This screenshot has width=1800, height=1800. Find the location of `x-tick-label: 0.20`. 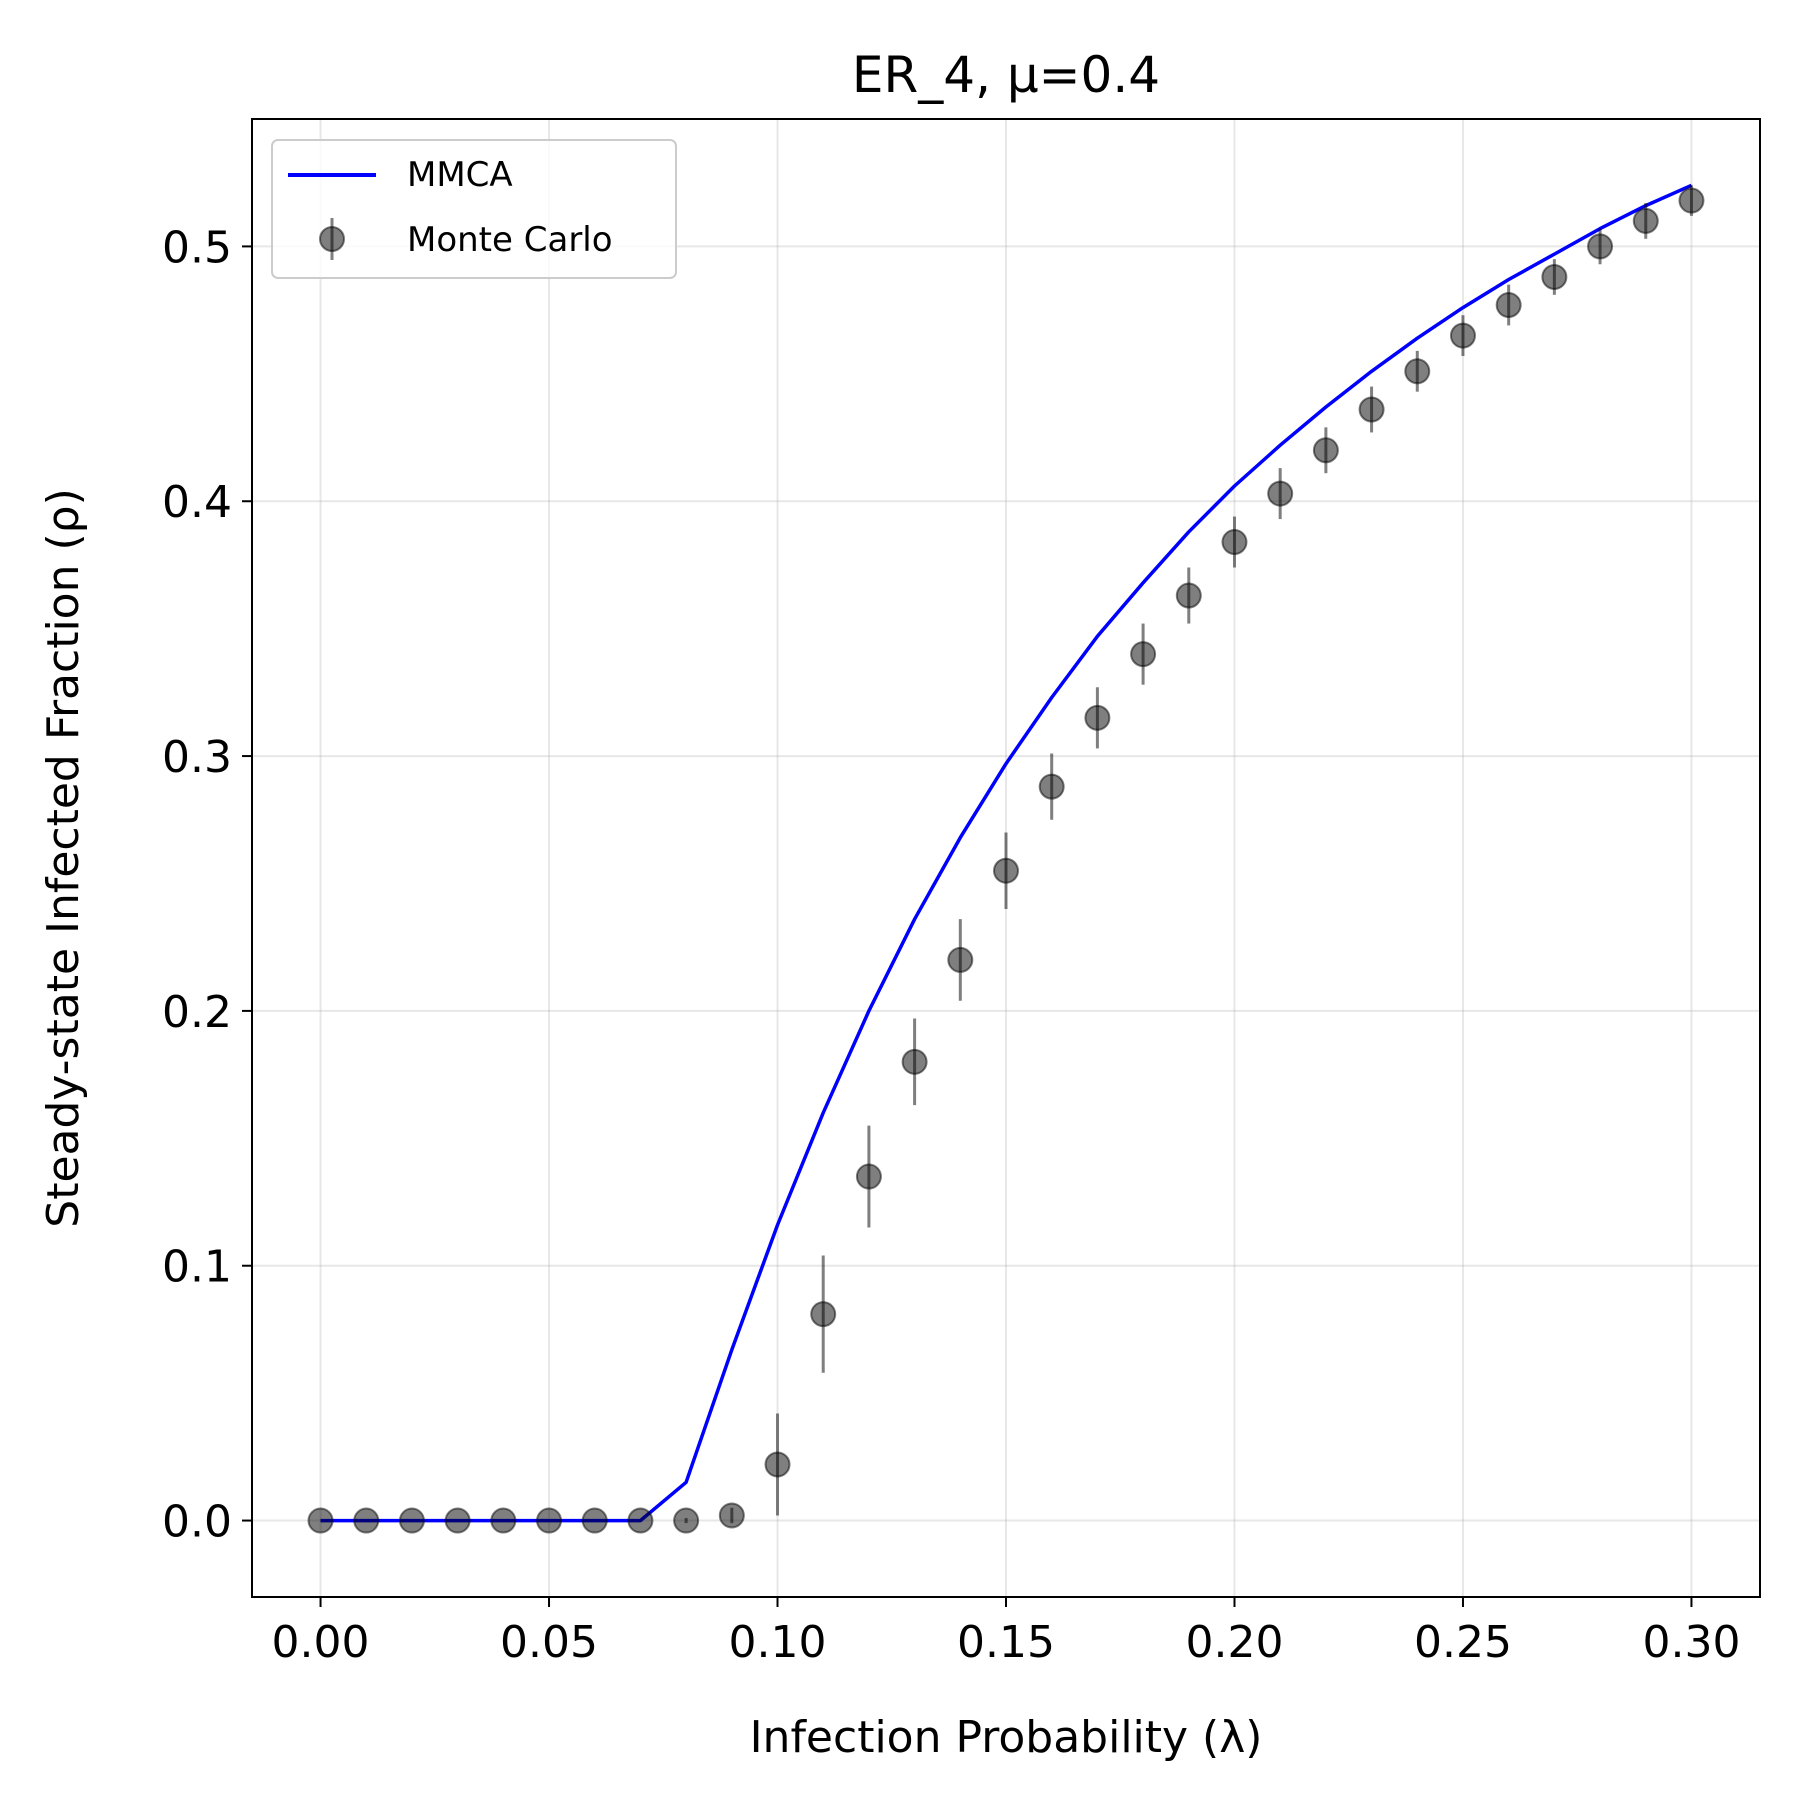

x-tick-label: 0.20 is located at coordinates (1235, 1642).